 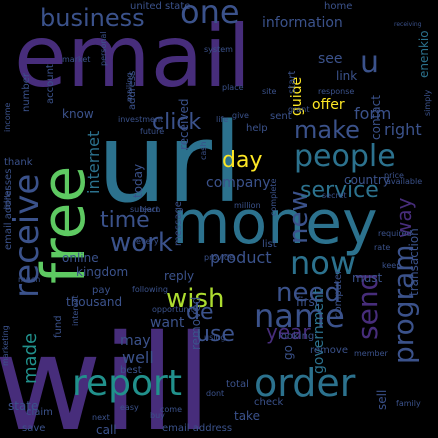 What do you see at coordinates (241, 257) in the screenshot?
I see `cloud-word: product` at bounding box center [241, 257].